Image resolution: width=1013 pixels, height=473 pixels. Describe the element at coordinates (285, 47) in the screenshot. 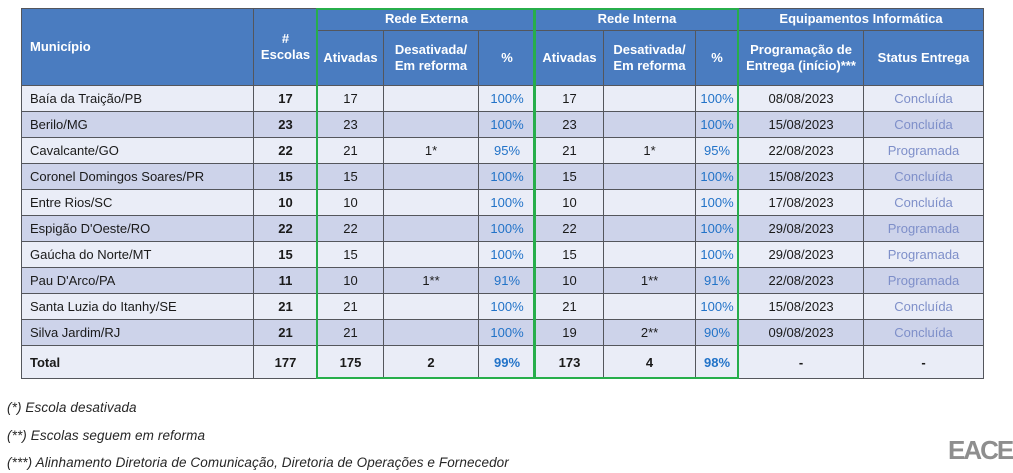

I see `col-header-escolas: # Escolas` at that location.